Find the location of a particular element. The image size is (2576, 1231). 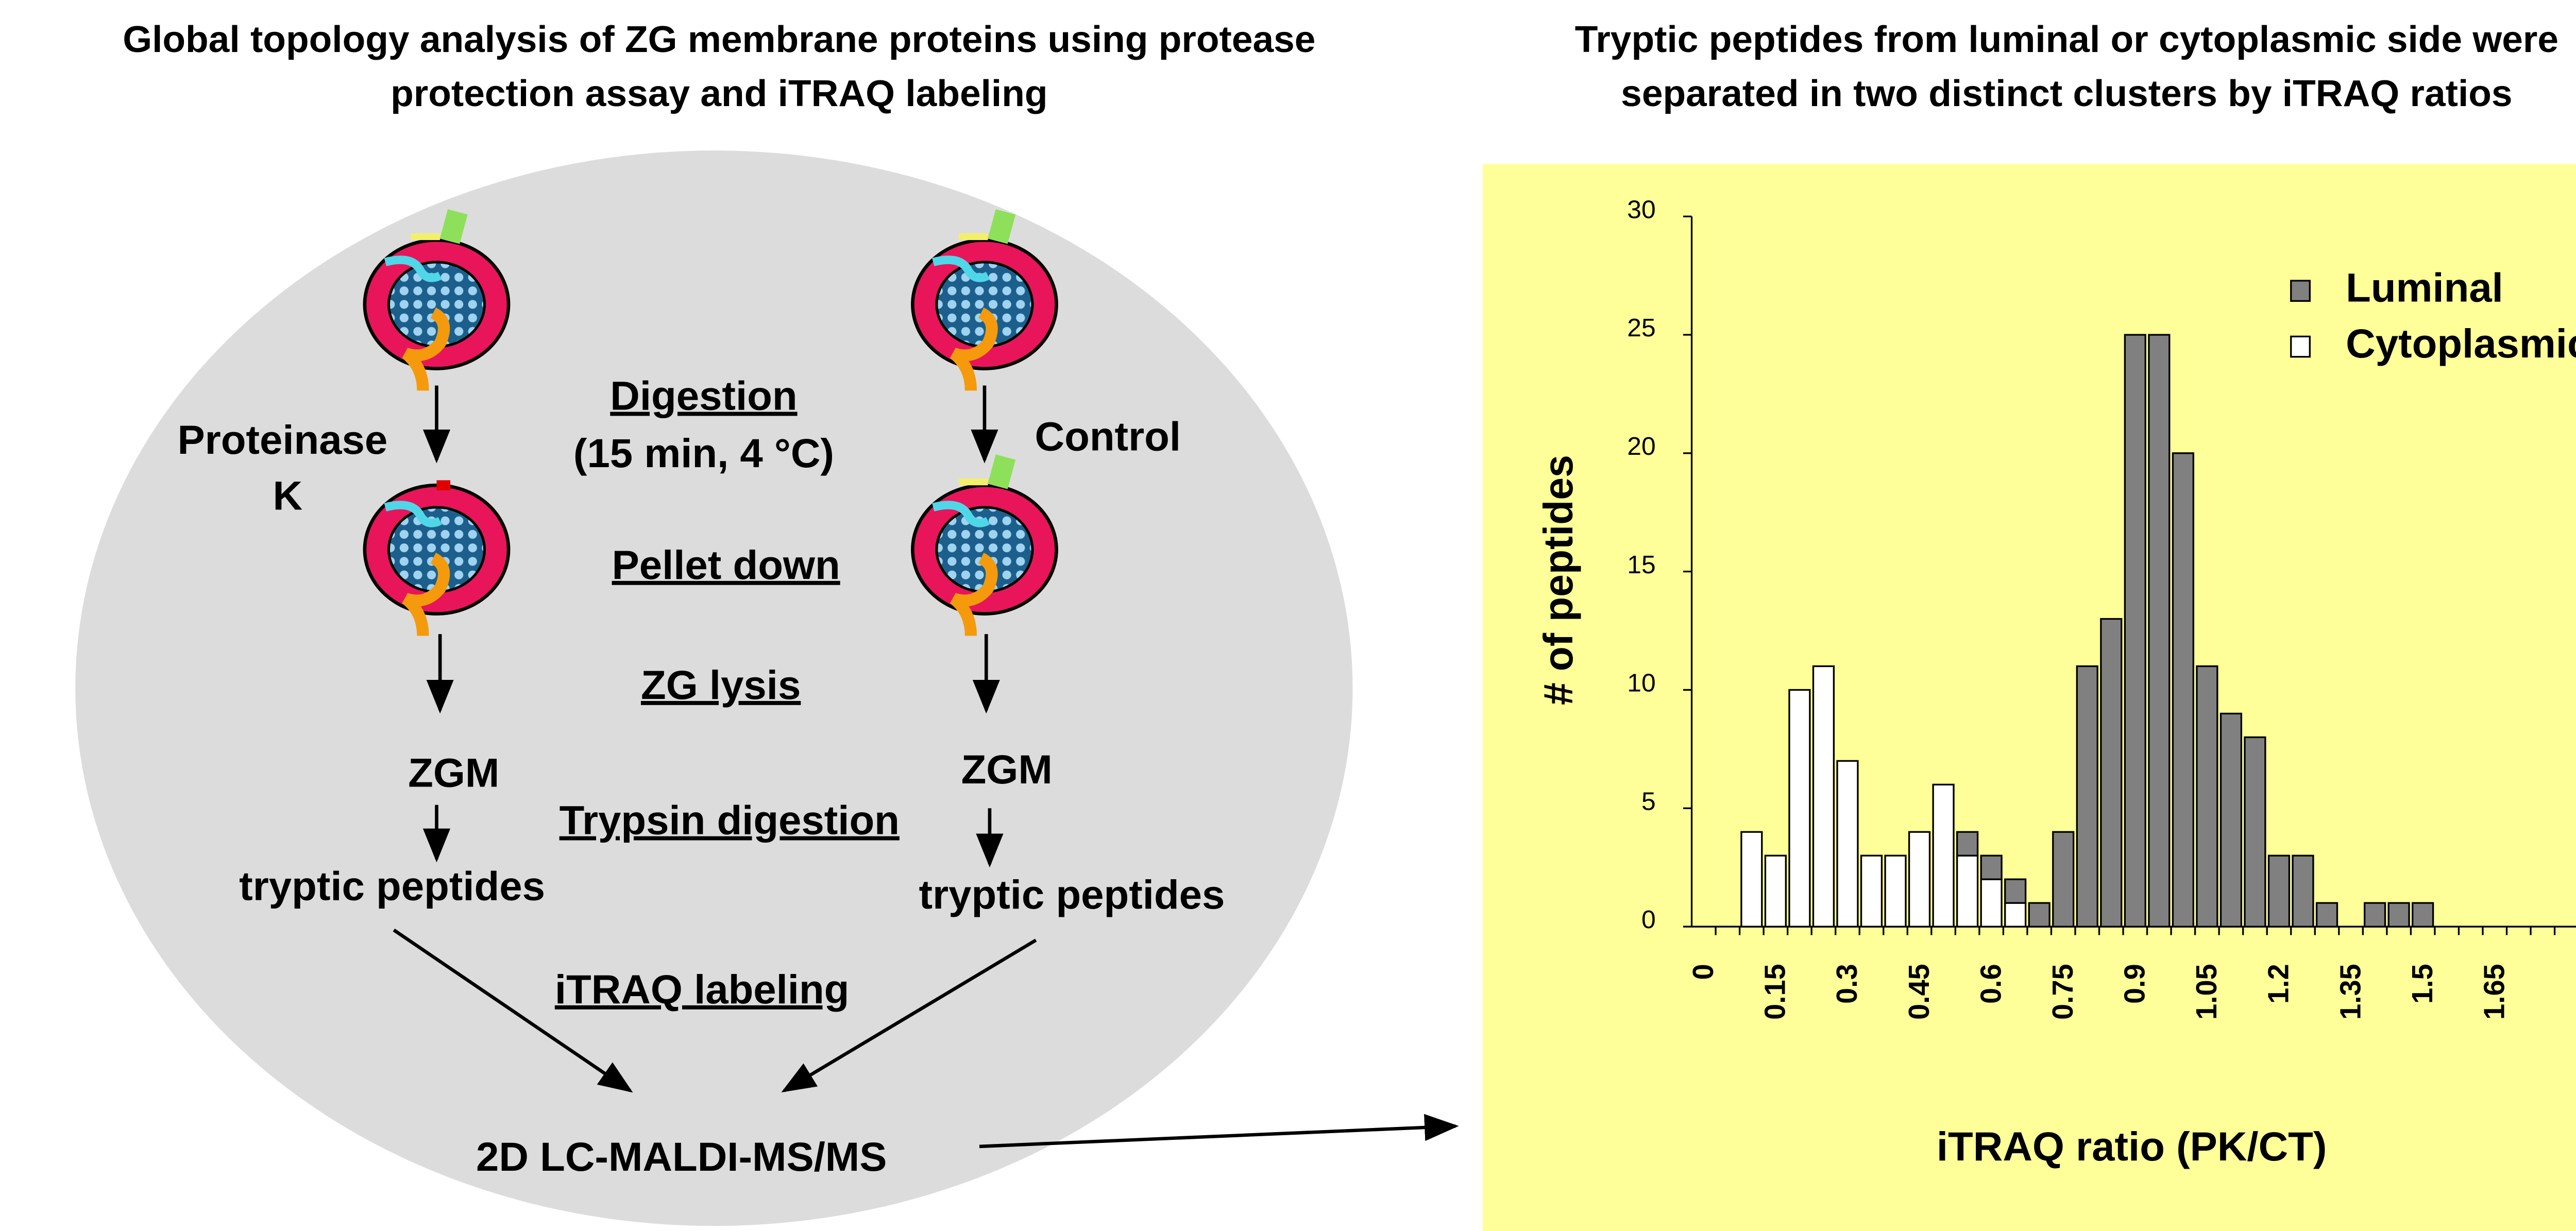

diagram-title: protection assay and iTRAQ labeling is located at coordinates (719, 94).